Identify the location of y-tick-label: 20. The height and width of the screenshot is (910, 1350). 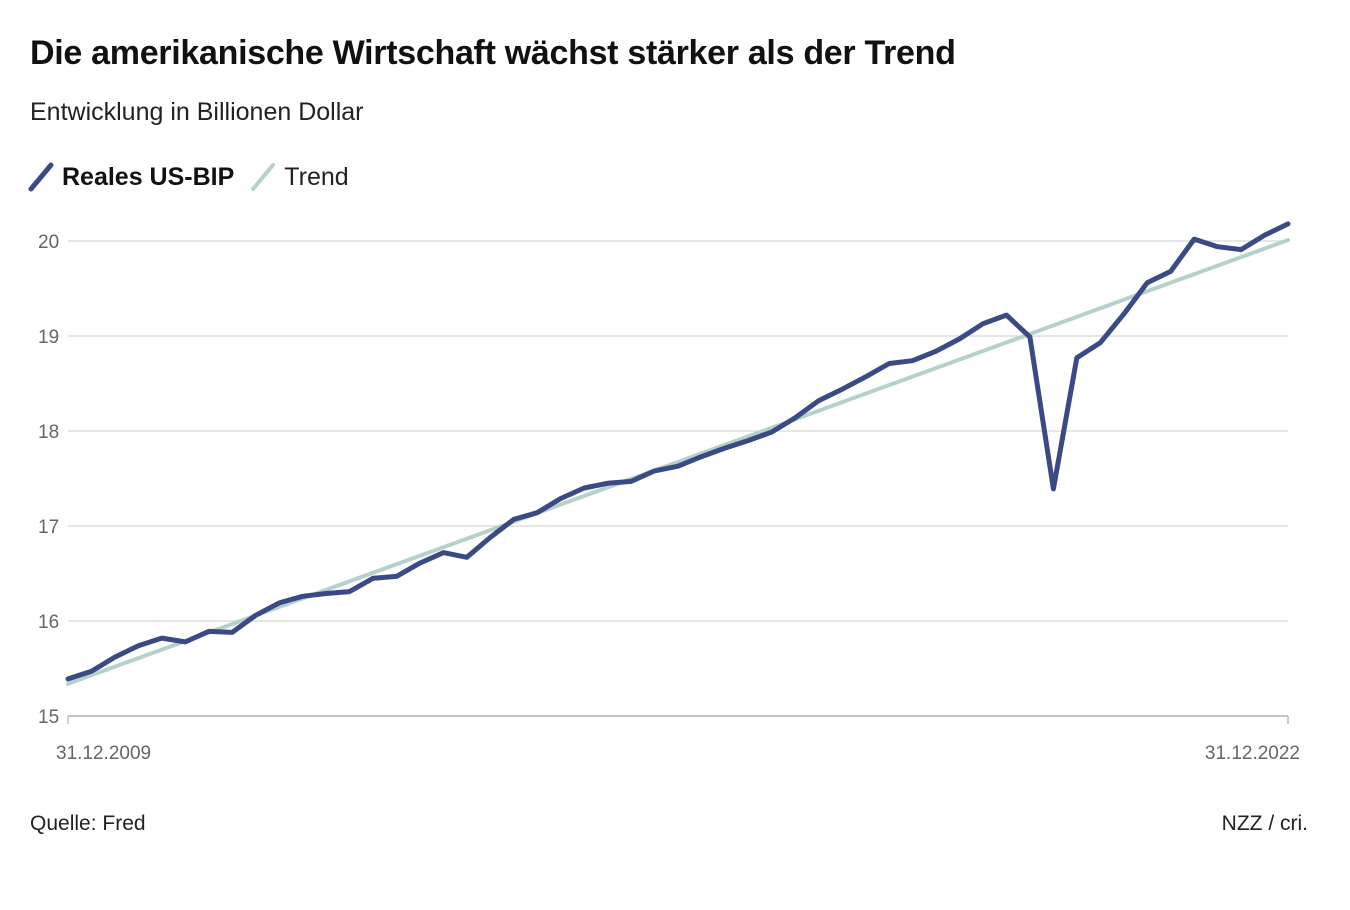
(48, 242).